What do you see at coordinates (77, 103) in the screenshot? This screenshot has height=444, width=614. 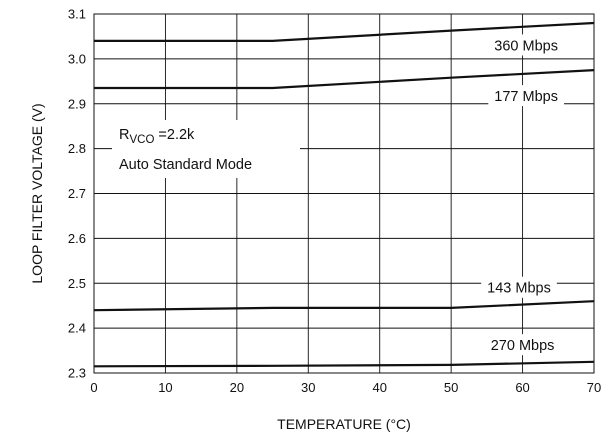 I see `y-tick-label: 2.9` at bounding box center [77, 103].